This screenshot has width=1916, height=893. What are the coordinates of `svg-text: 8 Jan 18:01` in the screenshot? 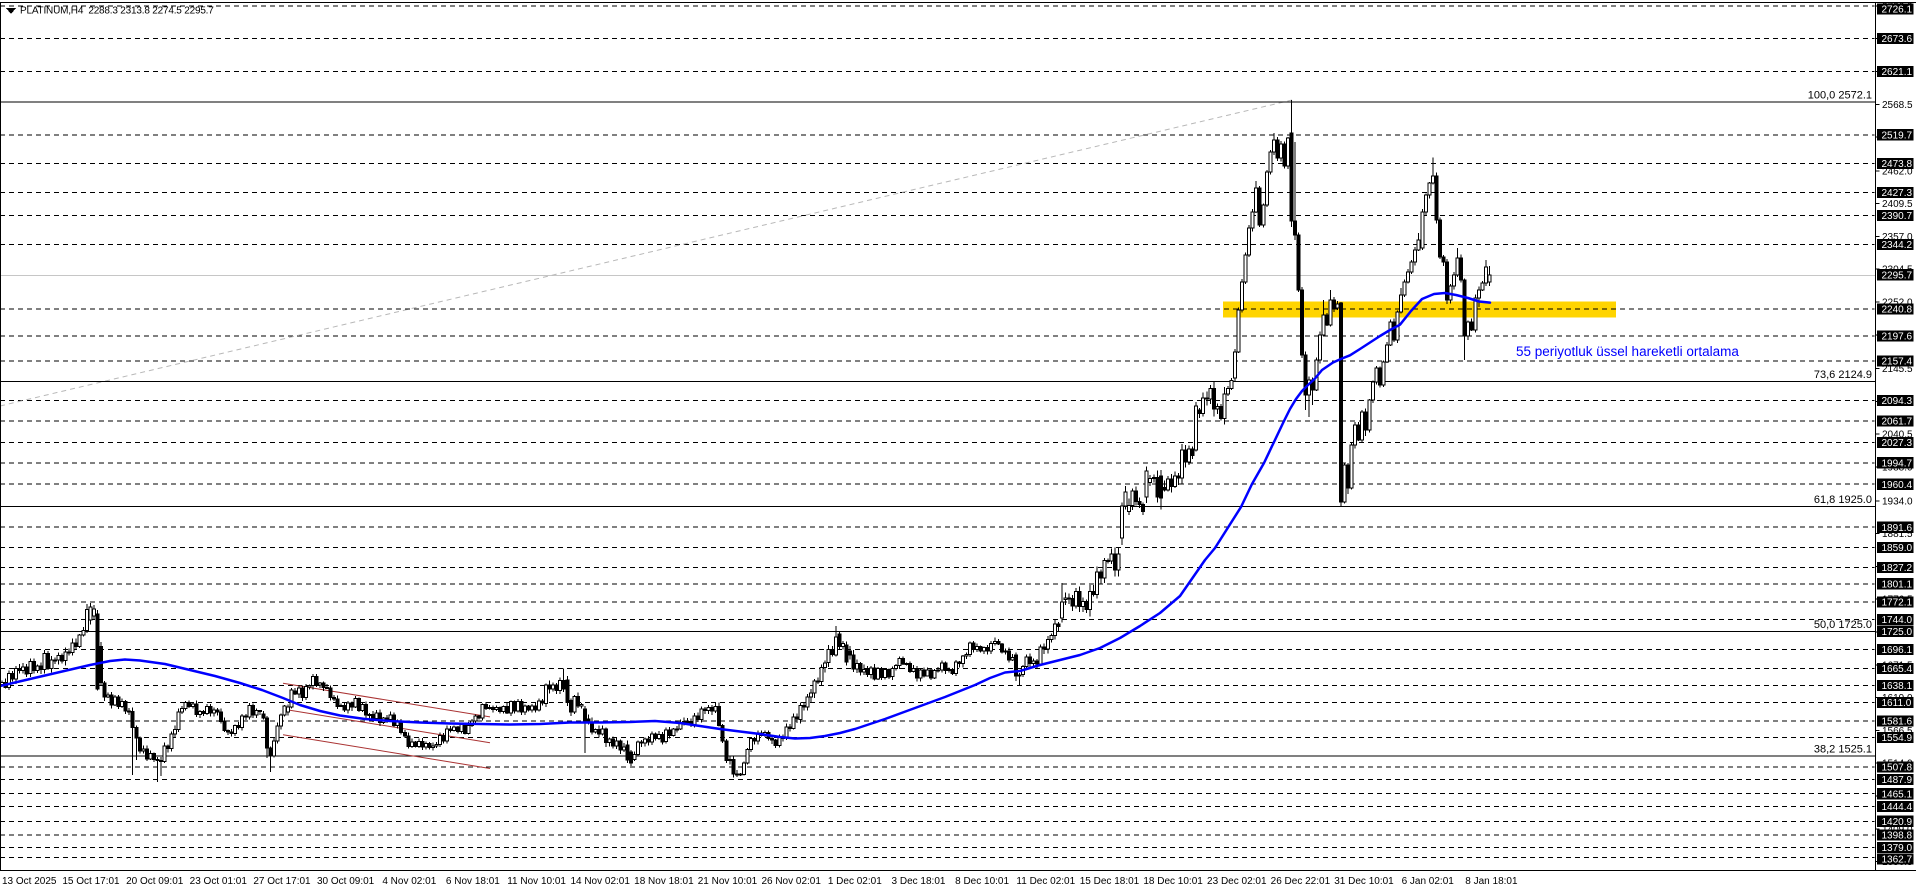 It's located at (1491, 881).